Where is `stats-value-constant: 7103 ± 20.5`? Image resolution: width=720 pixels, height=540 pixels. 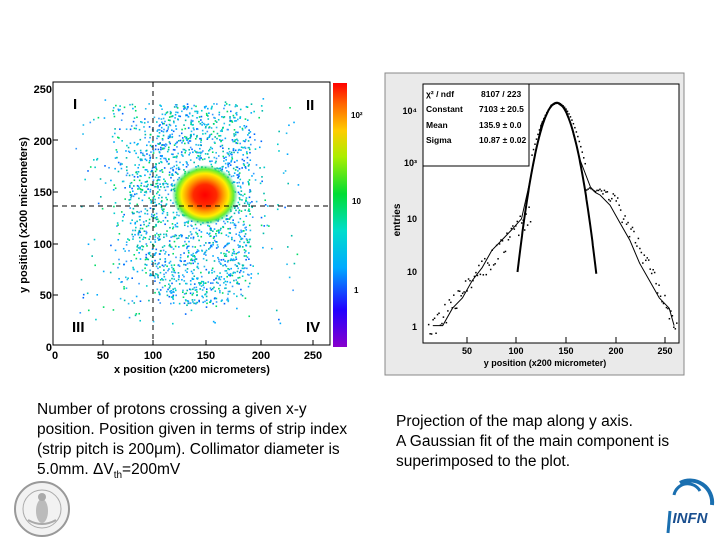 stats-value-constant: 7103 ± 20.5 is located at coordinates (501, 109).